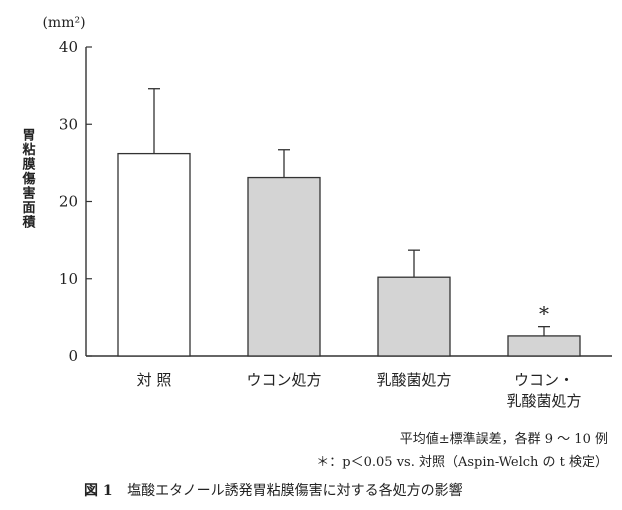 The height and width of the screenshot is (510, 622). Describe the element at coordinates (544, 380) in the screenshot. I see `x-tick-label: ウコン・` at that location.